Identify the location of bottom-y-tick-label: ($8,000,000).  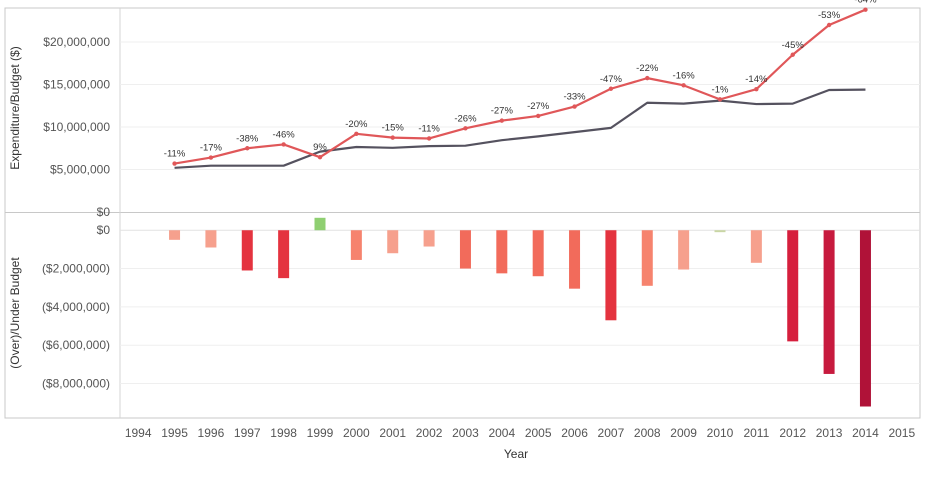
(76, 384).